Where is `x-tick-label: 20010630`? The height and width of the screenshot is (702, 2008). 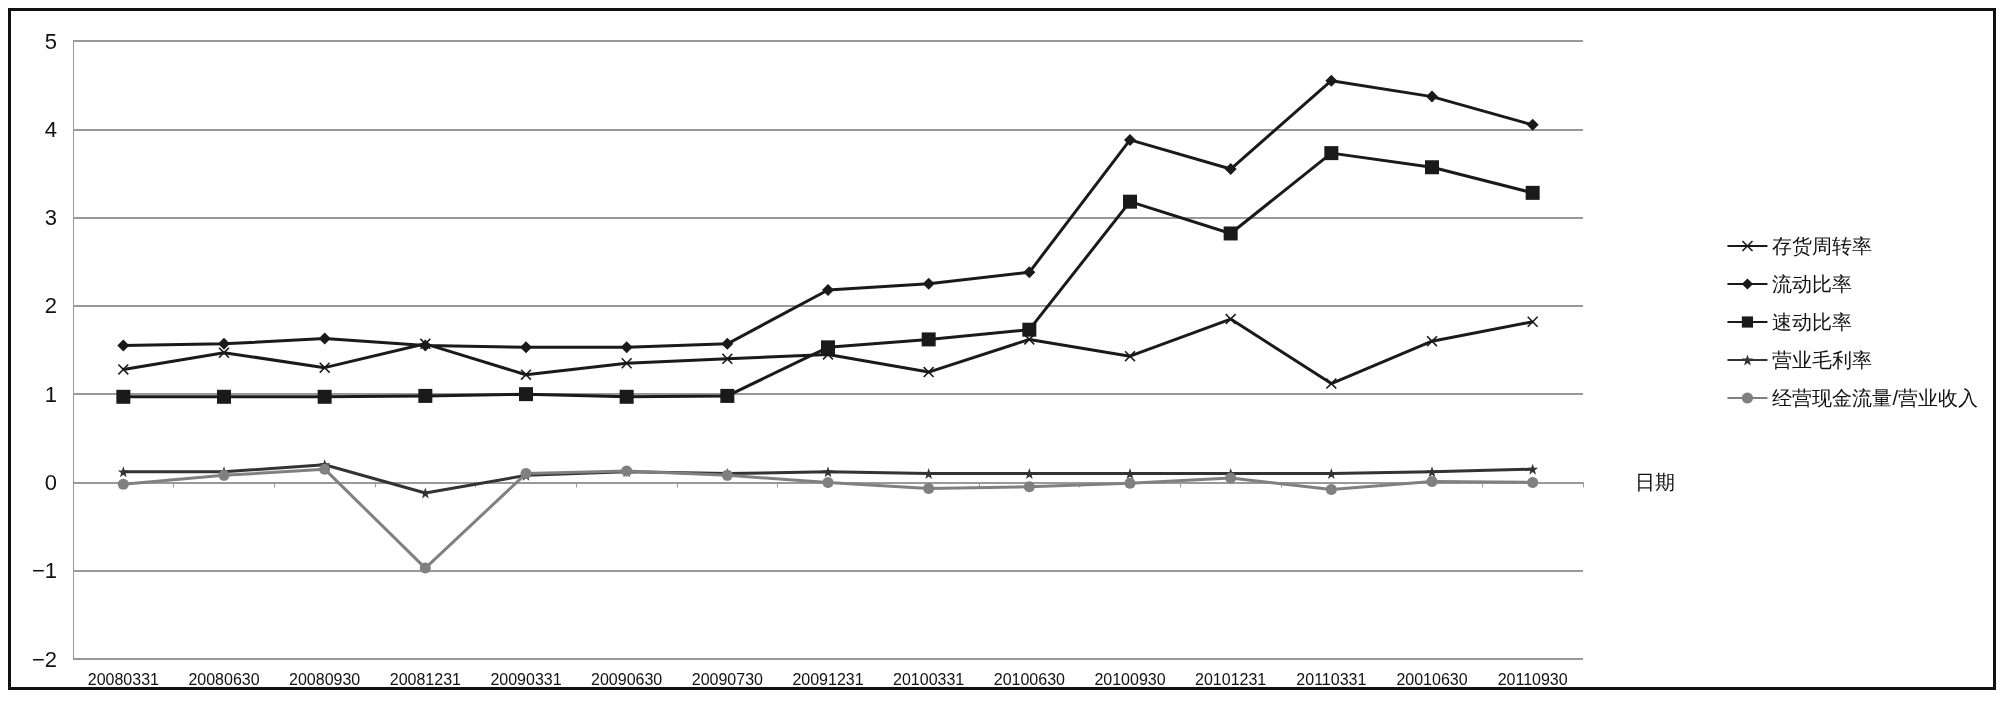
x-tick-label: 20010630 is located at coordinates (1432, 679).